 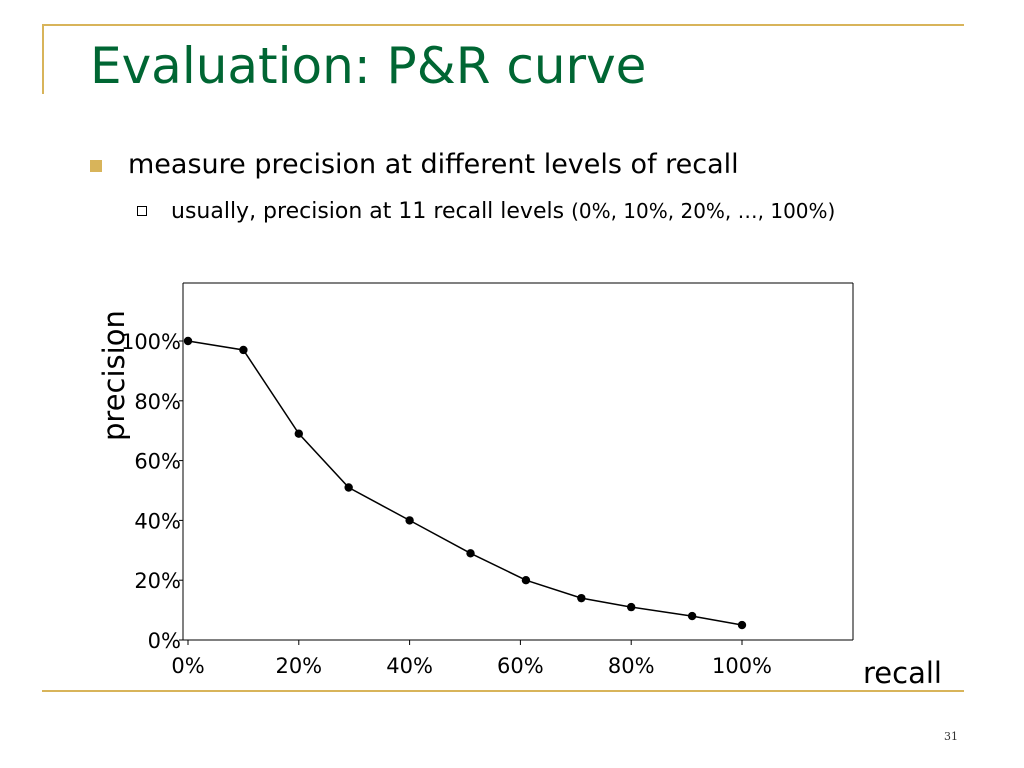 I want to click on slide-title: Evaluation: P&R curve, so click(x=368, y=66).